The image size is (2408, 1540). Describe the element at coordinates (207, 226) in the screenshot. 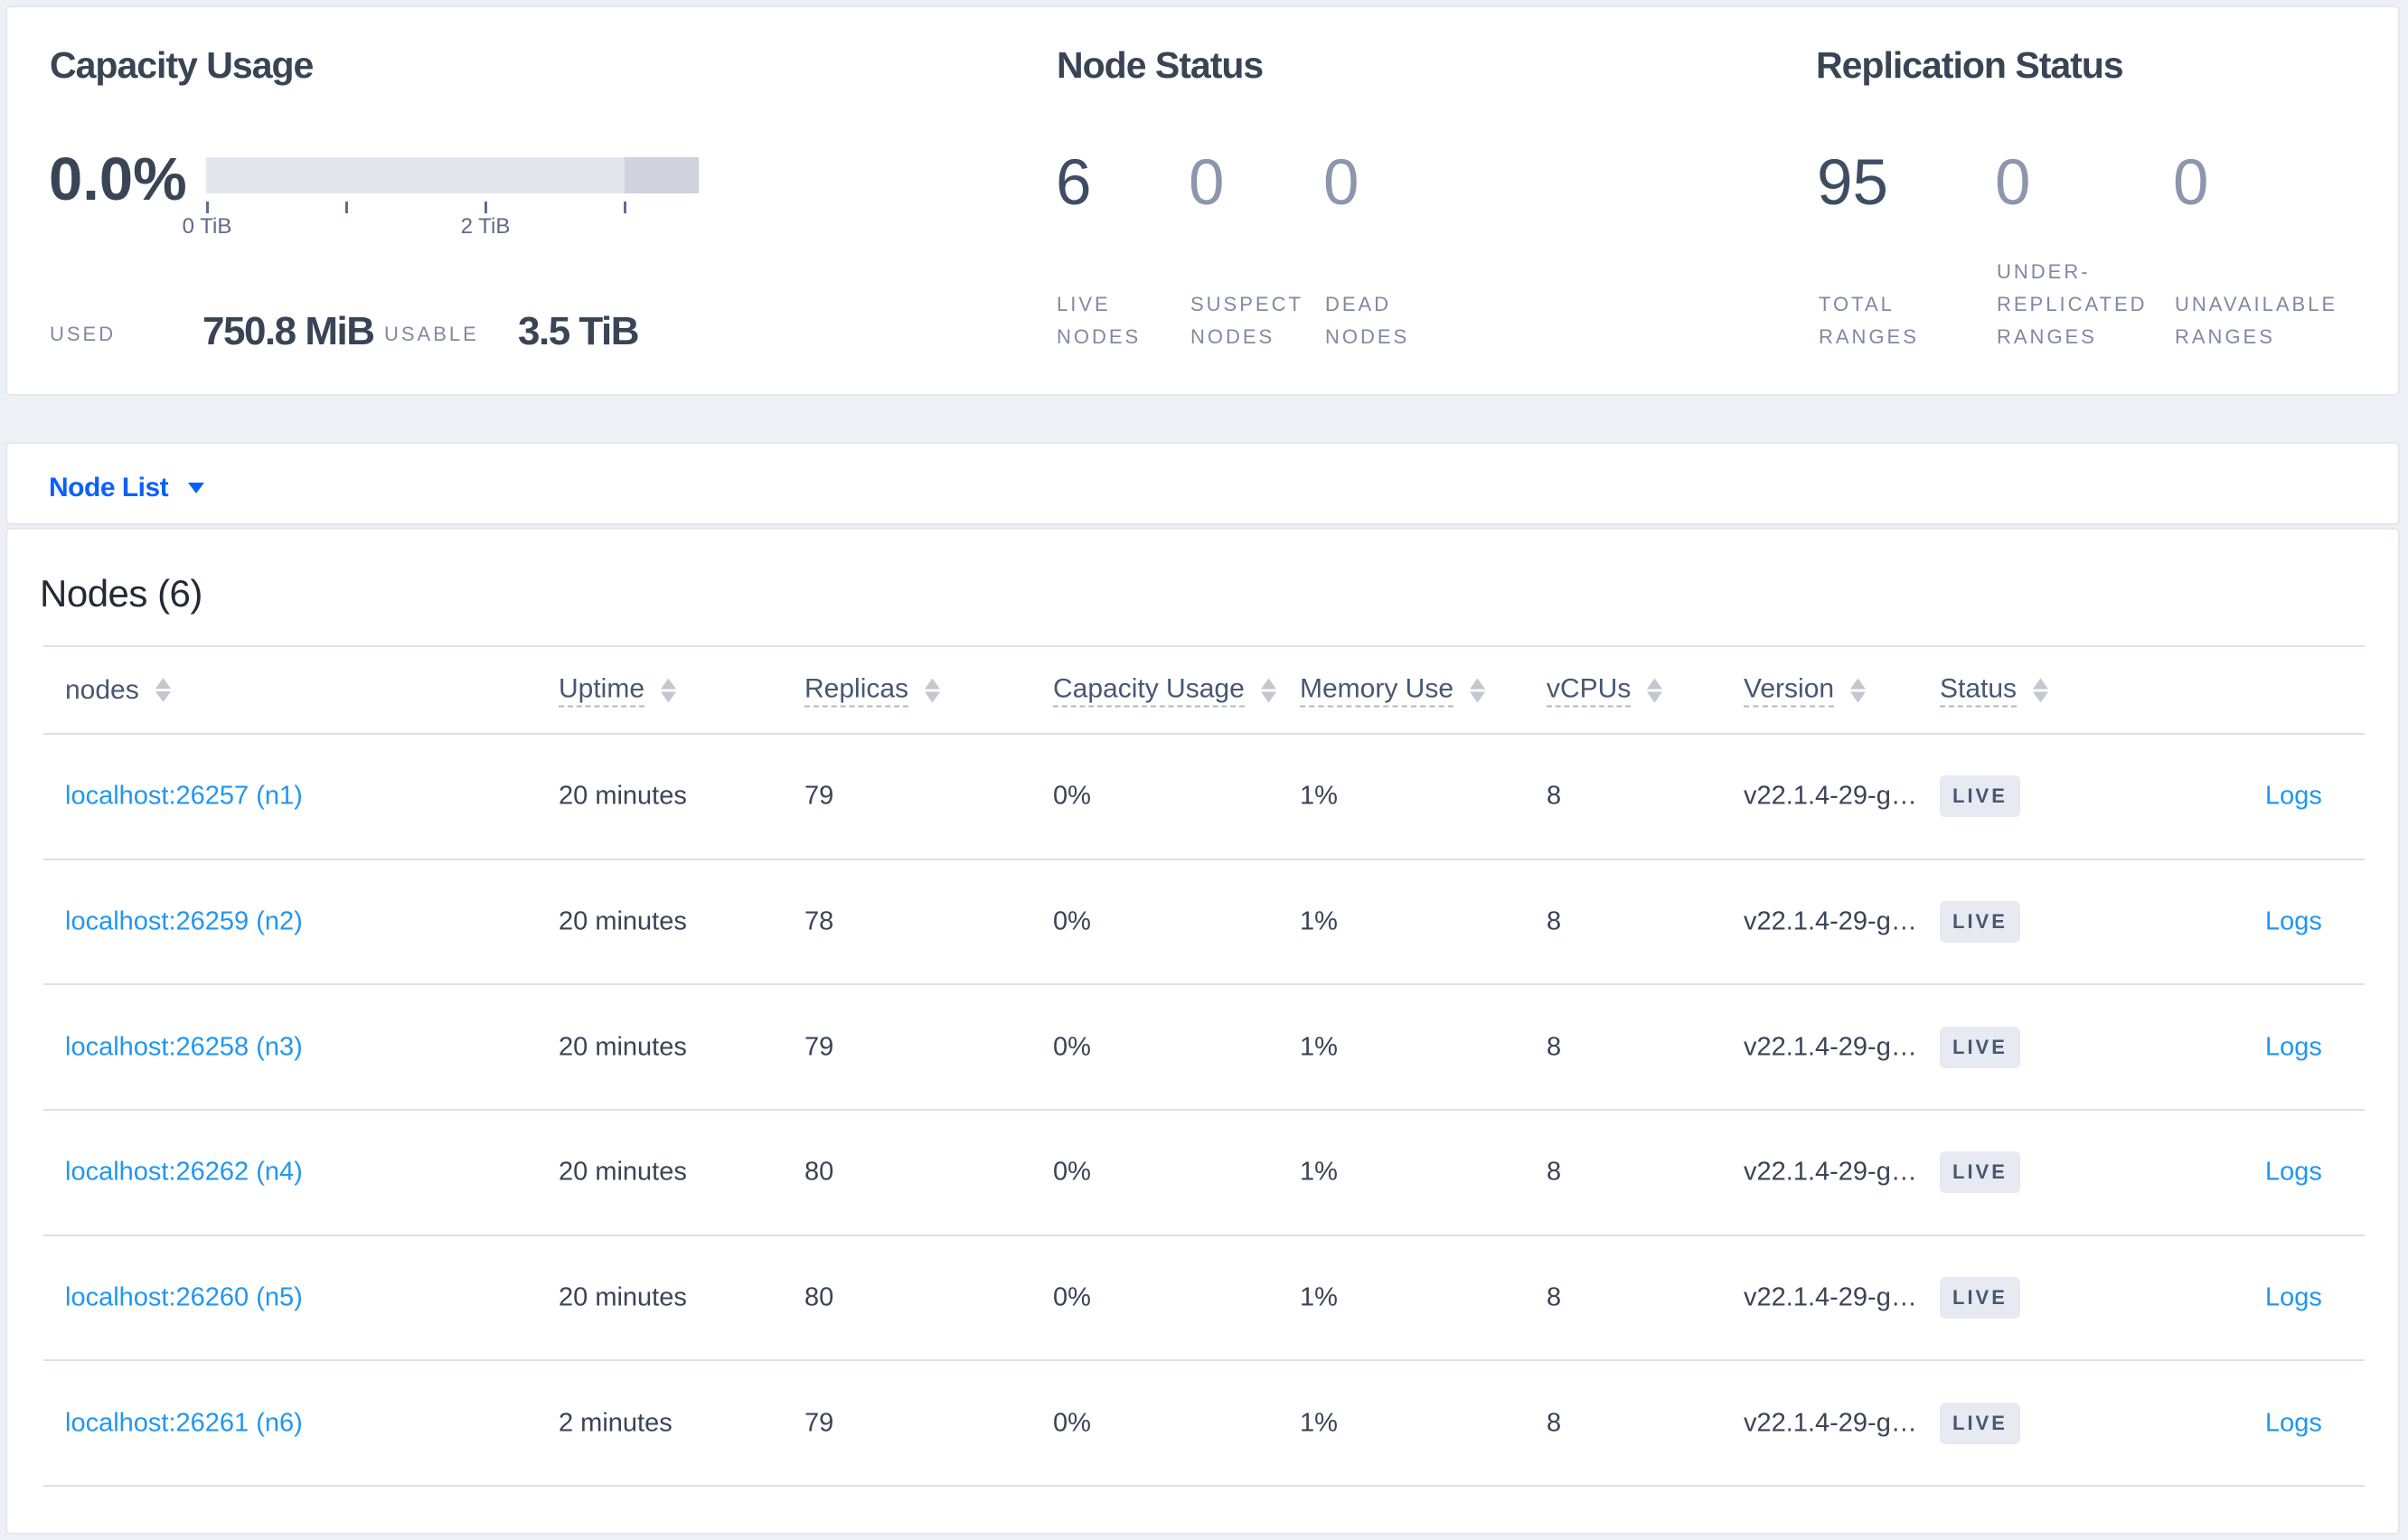

I see `capacity-axis-label-0: 0 TiB` at that location.